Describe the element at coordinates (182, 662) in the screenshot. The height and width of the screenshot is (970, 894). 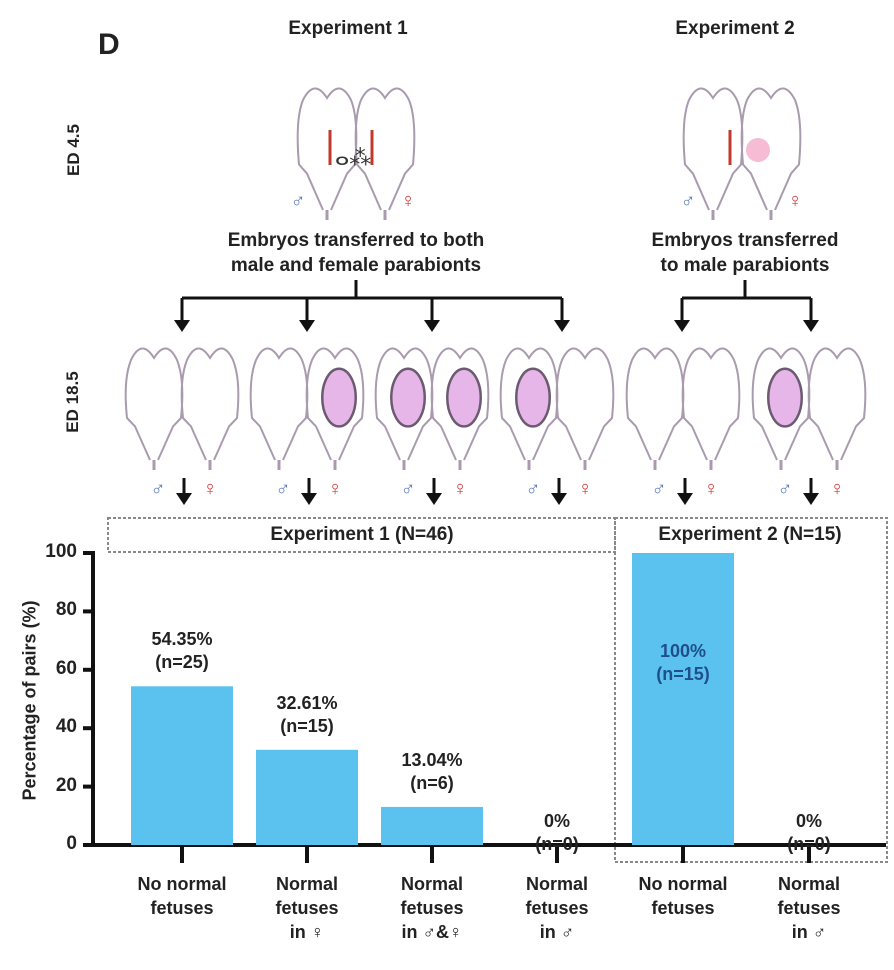
I see `n-label: (n=25)` at that location.